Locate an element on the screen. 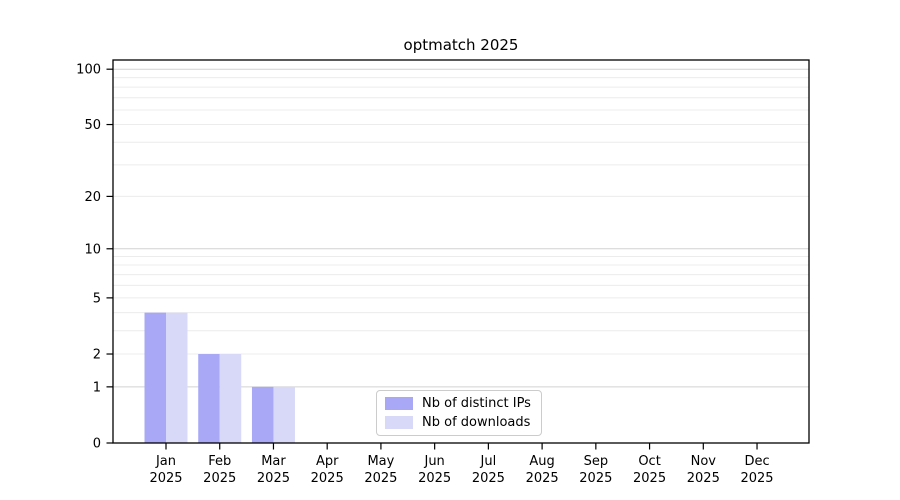  x-tick-label-month: Nov is located at coordinates (704, 461).